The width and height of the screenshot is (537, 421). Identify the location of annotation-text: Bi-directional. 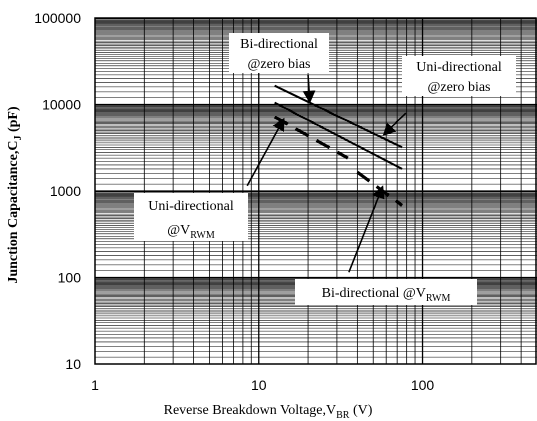
(279, 44).